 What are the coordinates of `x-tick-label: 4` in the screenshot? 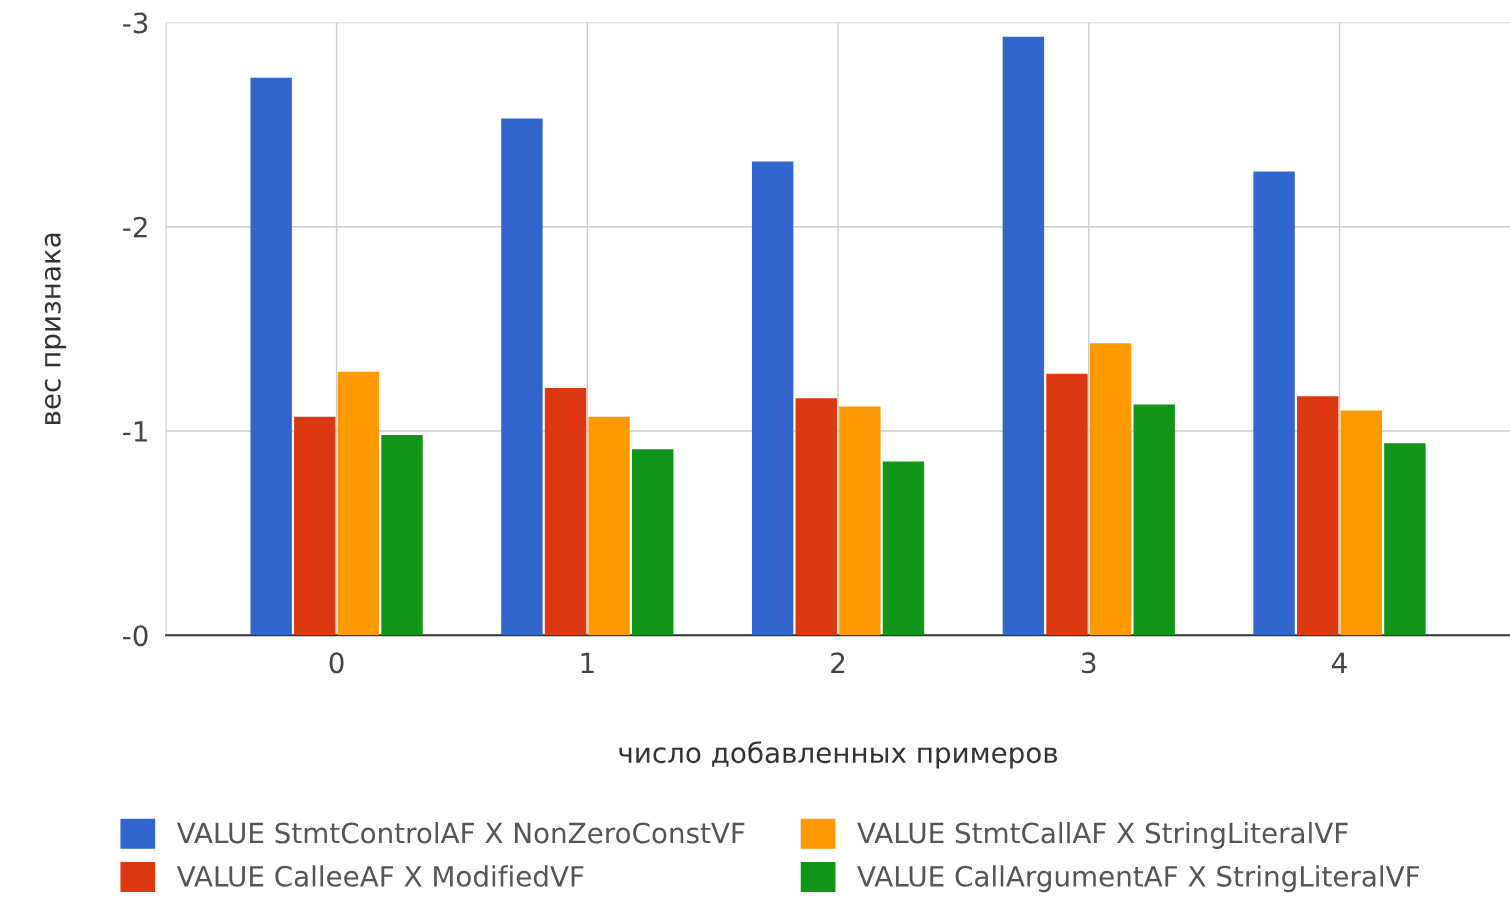 It's located at (1339, 662).